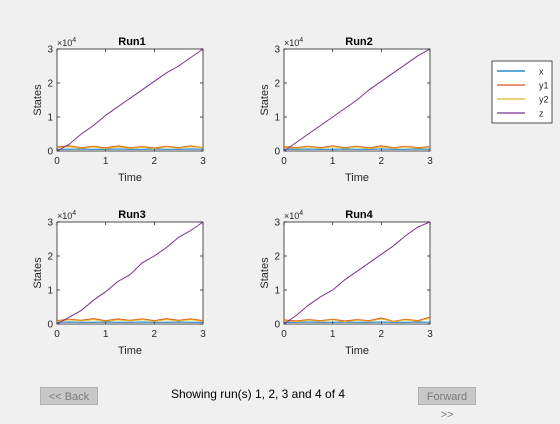  I want to click on back-button: << Back, so click(69, 396).